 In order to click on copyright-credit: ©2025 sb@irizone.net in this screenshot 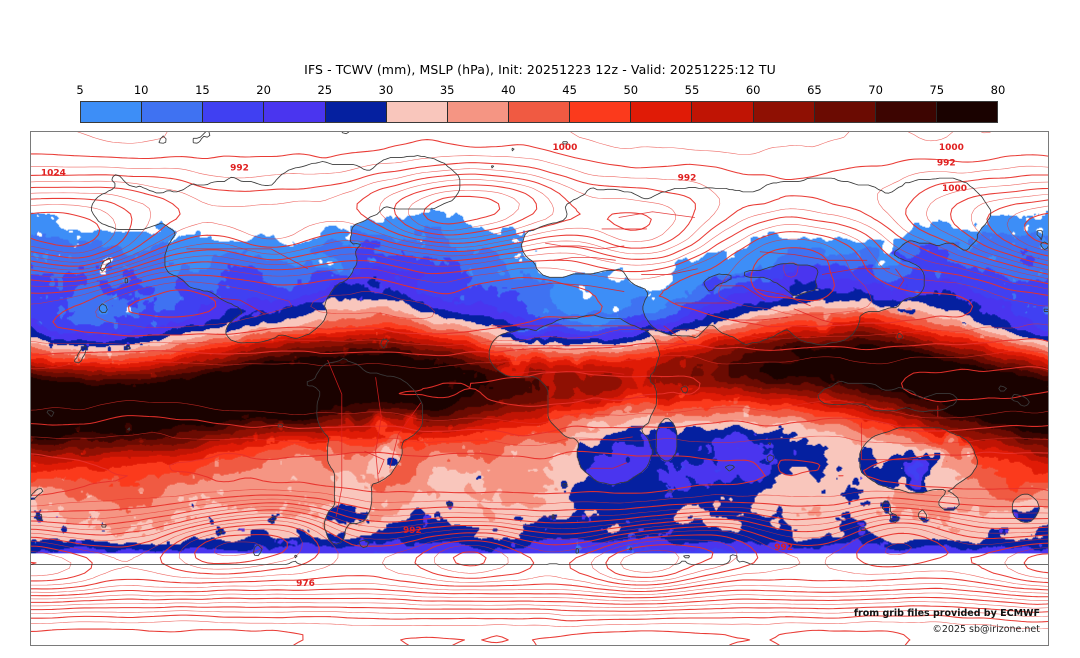, I will do `click(986, 629)`.